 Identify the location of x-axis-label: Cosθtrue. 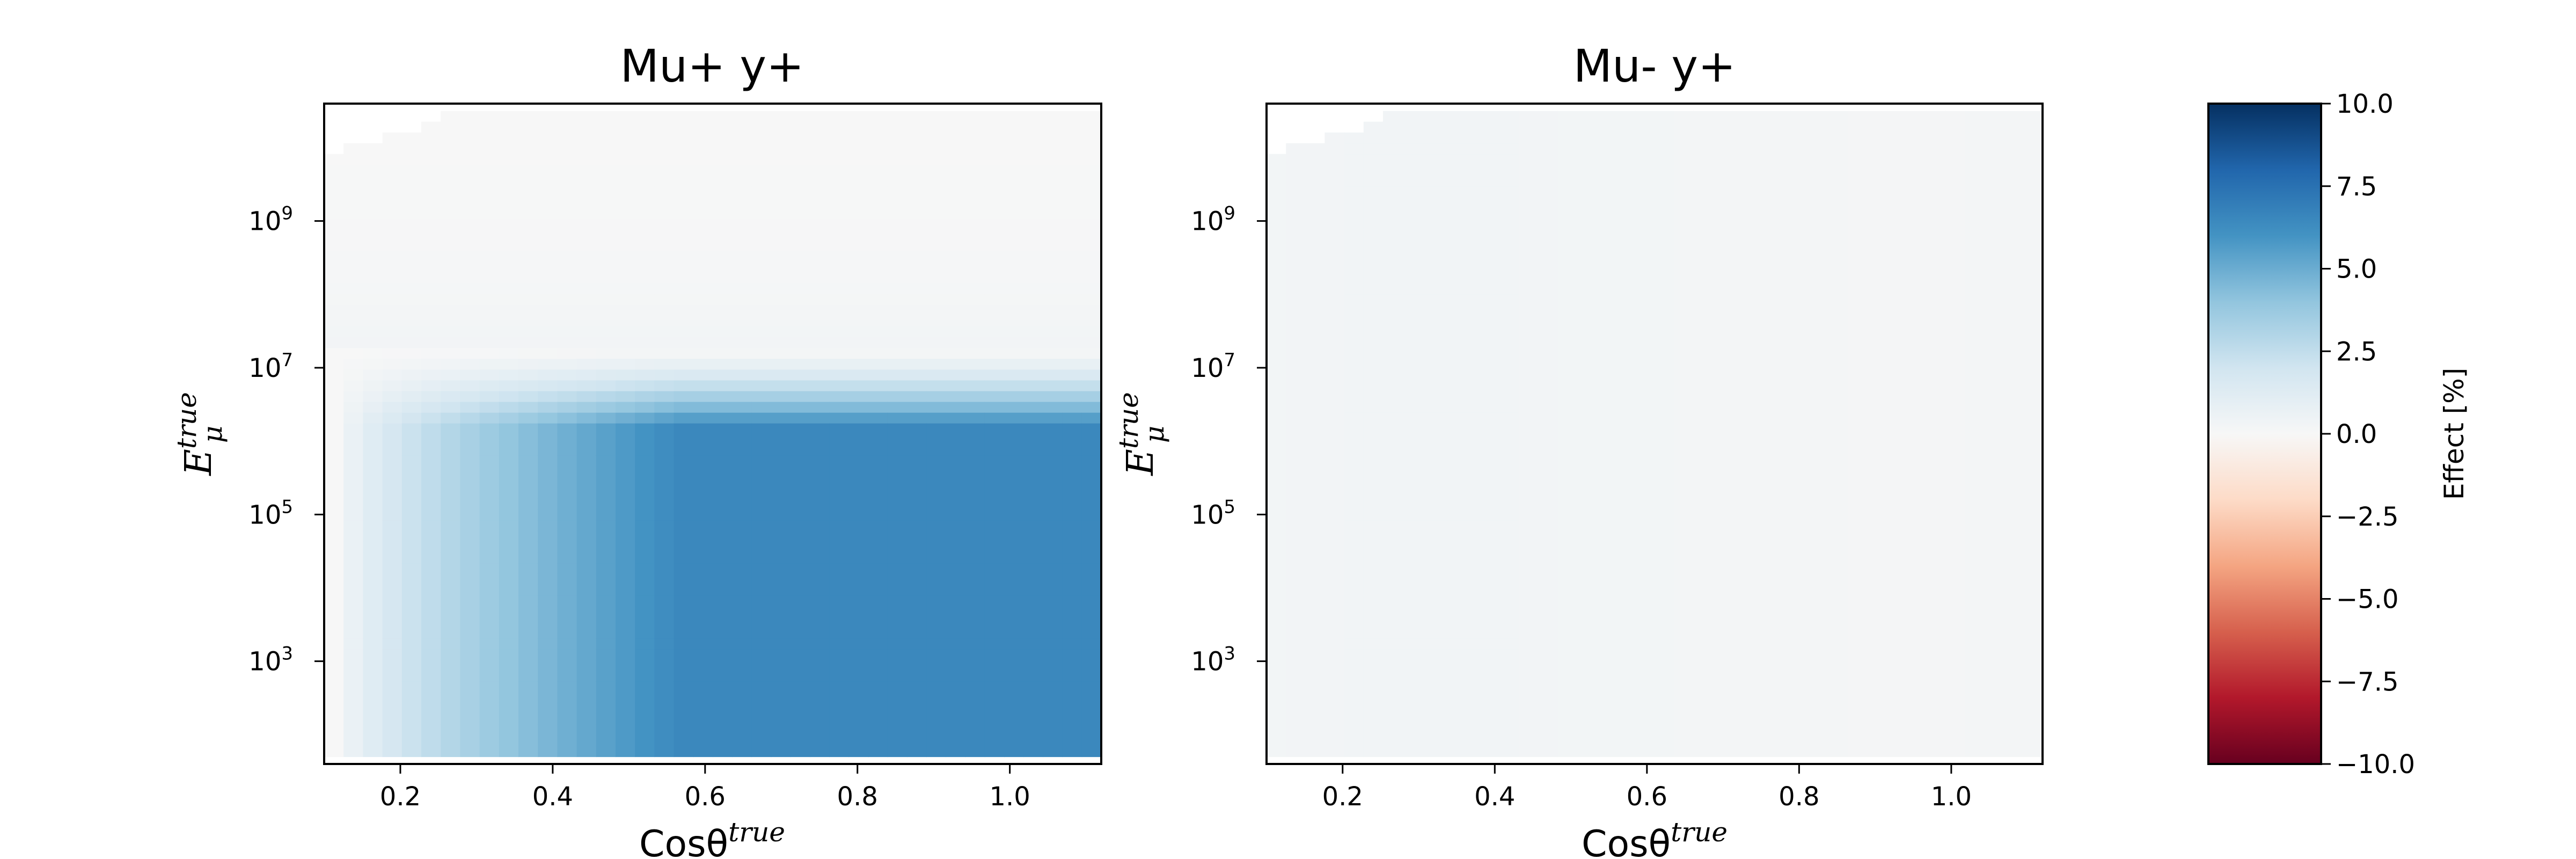
(1655, 838).